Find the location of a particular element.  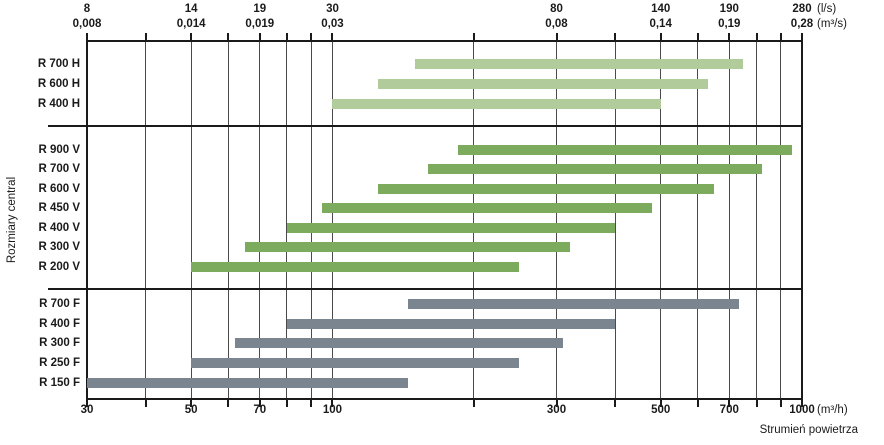

x-tick-label-m3h: 30 is located at coordinates (87, 410).